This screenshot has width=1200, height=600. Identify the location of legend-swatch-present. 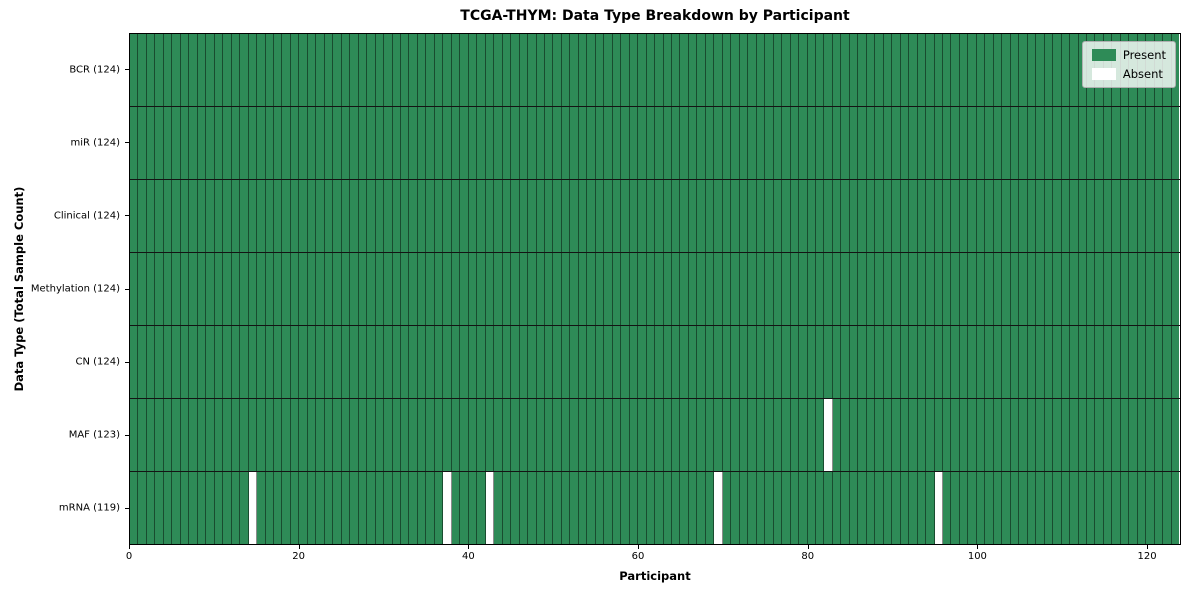
(1103, 55).